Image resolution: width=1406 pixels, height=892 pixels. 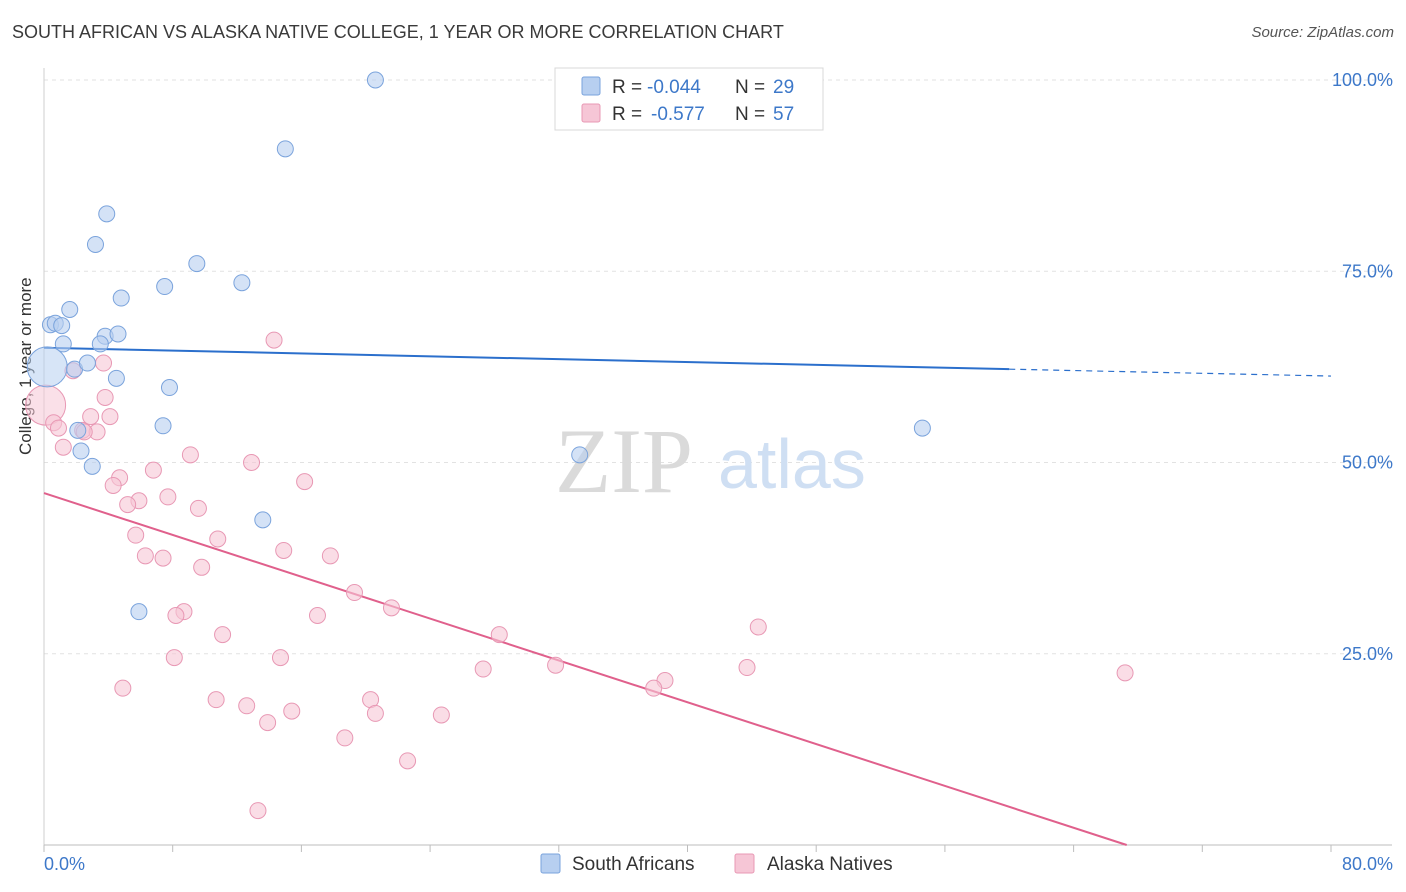 What do you see at coordinates (716, 864) in the screenshot?
I see `legend-series: South Africans Alaska Natives` at bounding box center [716, 864].